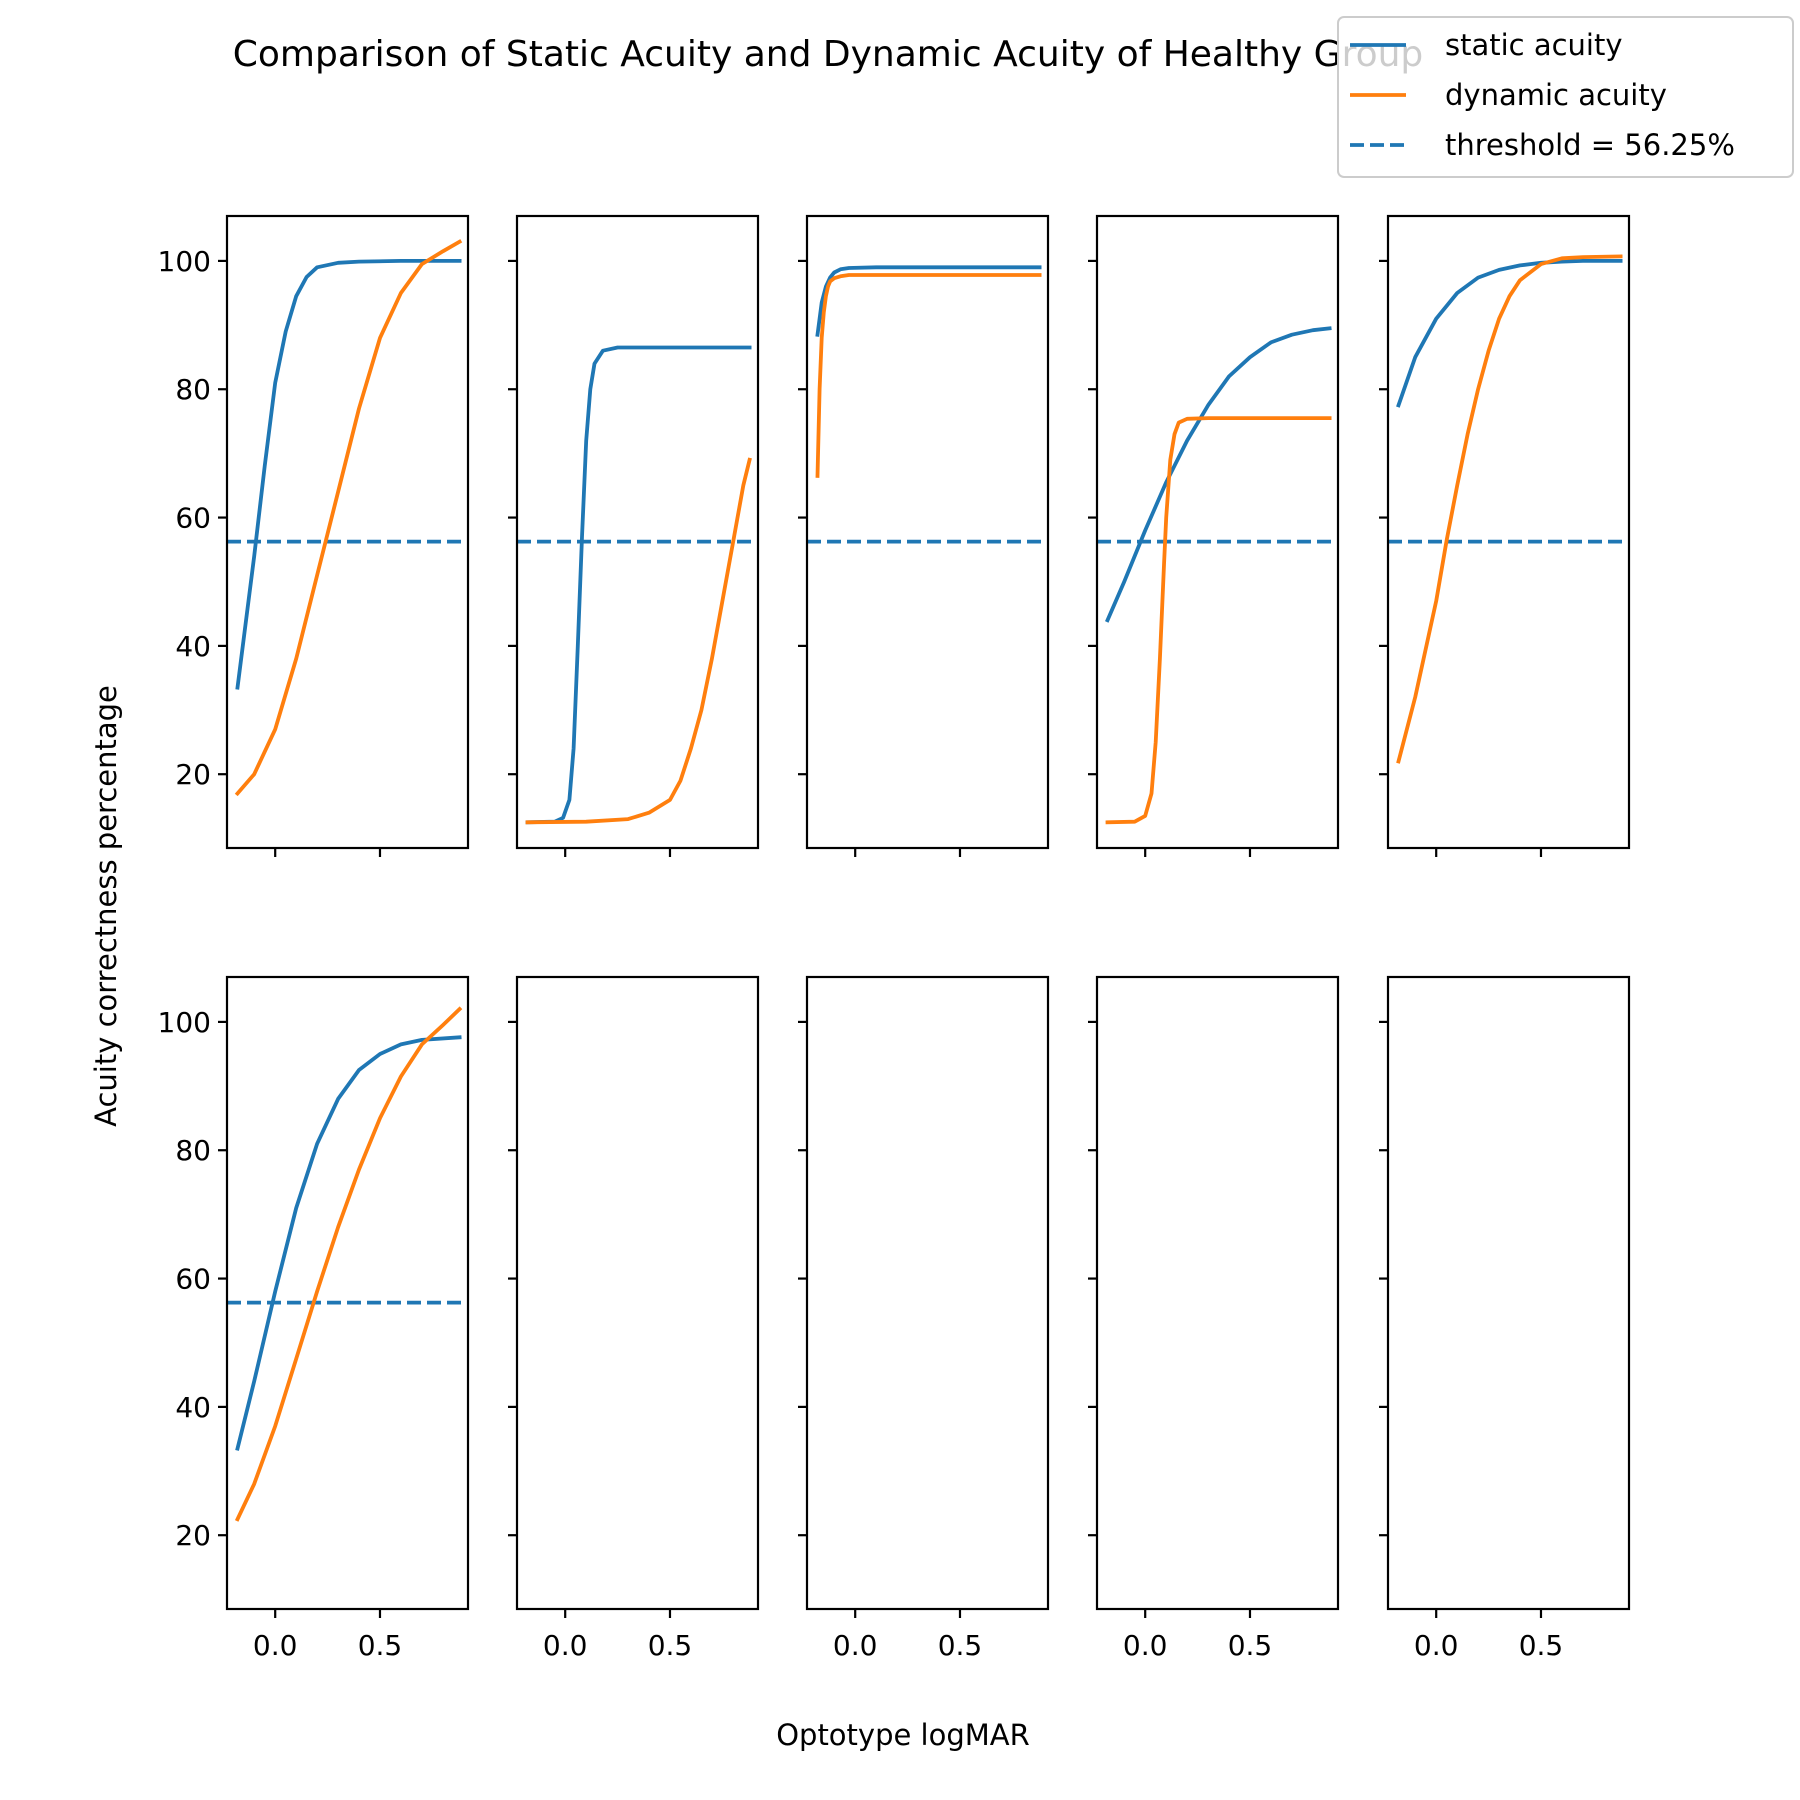 The height and width of the screenshot is (1800, 1800). I want to click on legend-label: static acuity, so click(1534, 45).